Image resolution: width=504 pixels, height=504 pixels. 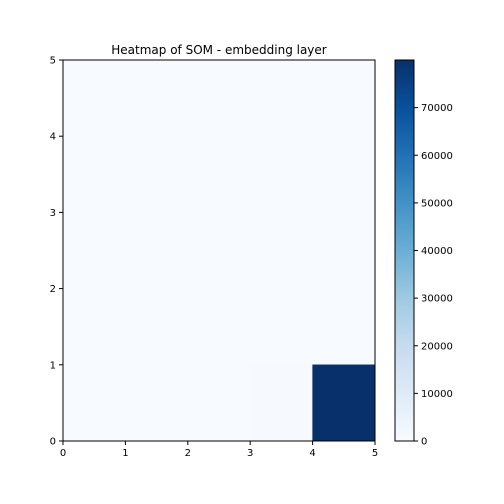 What do you see at coordinates (53, 365) in the screenshot?
I see `y-tick-label: 1` at bounding box center [53, 365].